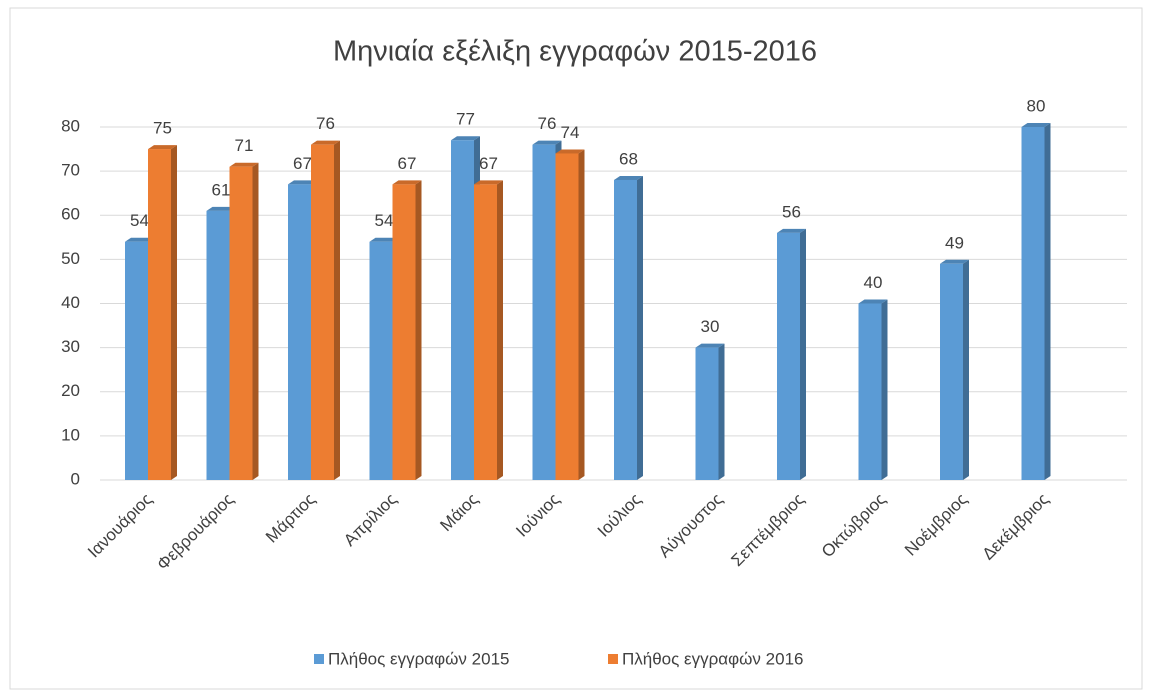 Image resolution: width=1153 pixels, height=690 pixels. What do you see at coordinates (710, 326) in the screenshot?
I see `value-label: 30` at bounding box center [710, 326].